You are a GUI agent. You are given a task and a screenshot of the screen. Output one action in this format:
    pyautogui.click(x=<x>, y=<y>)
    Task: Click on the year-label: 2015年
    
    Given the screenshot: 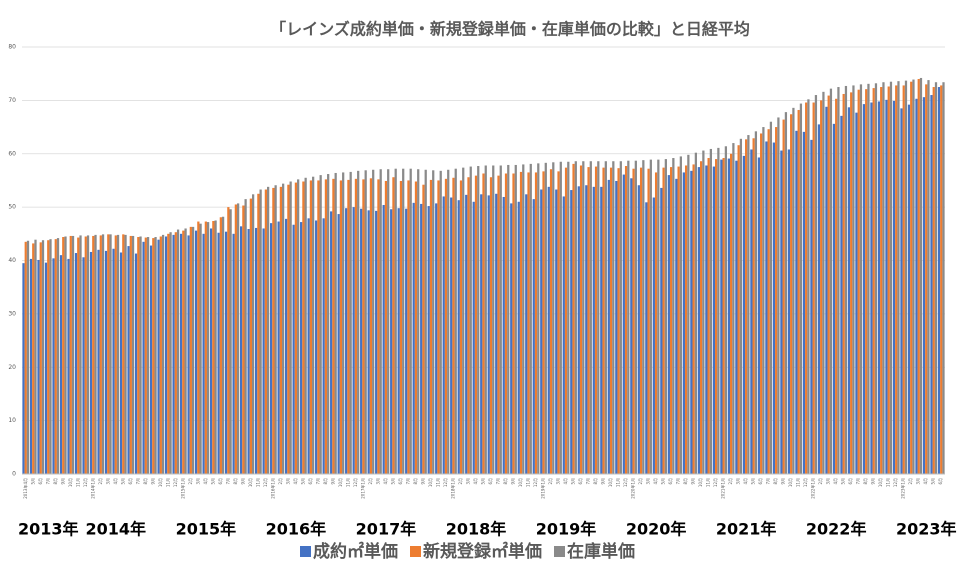 What is the action you would take?
    pyautogui.click(x=206, y=529)
    